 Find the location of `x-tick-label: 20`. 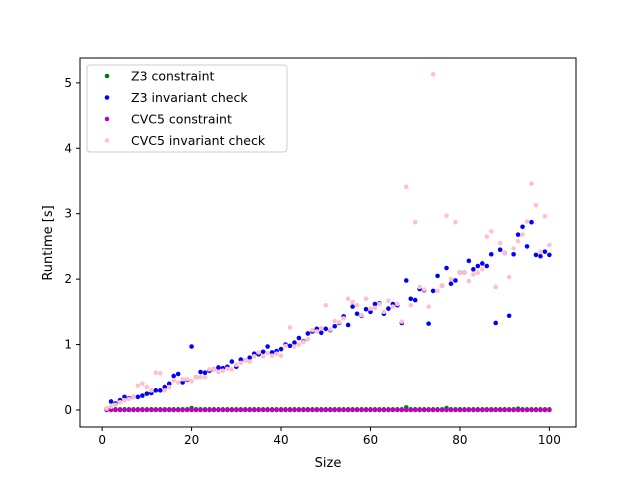

x-tick-label: 20 is located at coordinates (191, 440).